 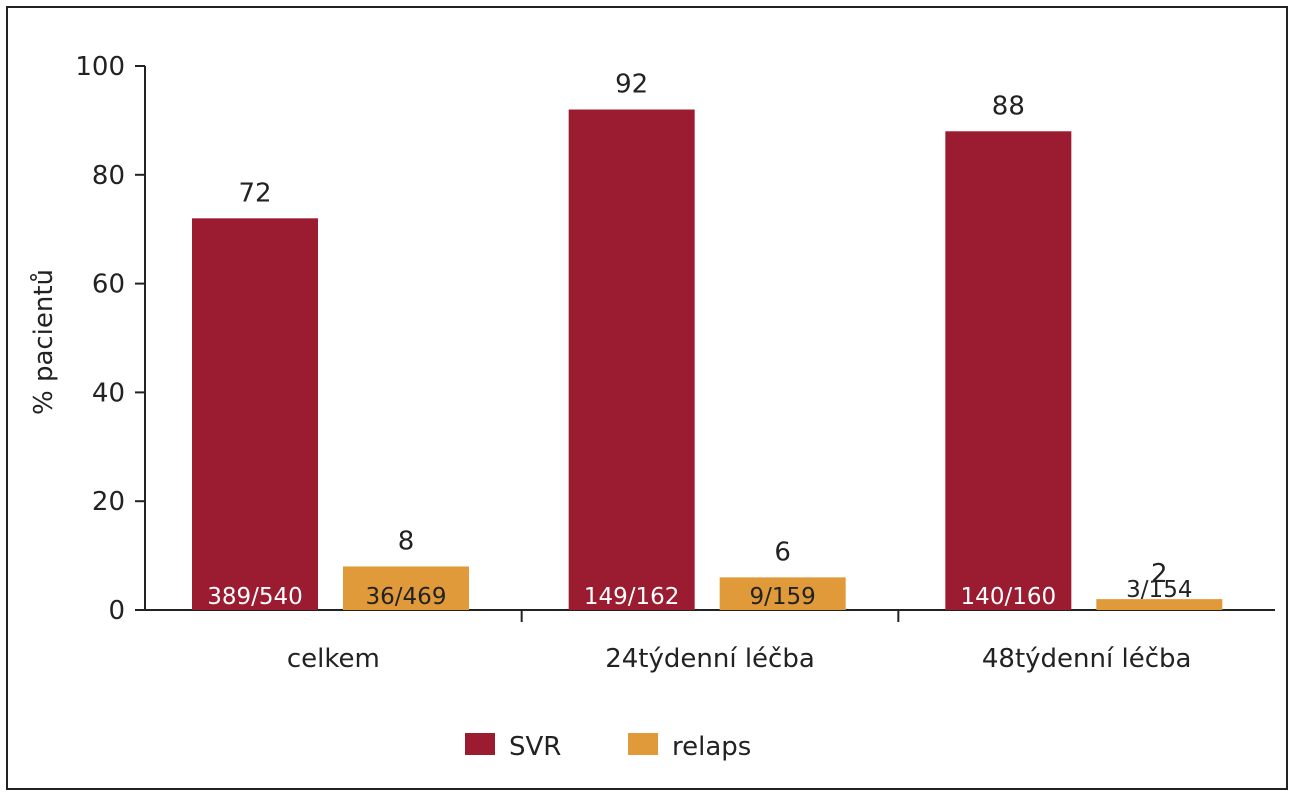 What do you see at coordinates (100, 67) in the screenshot?
I see `y-tick-label: 100` at bounding box center [100, 67].